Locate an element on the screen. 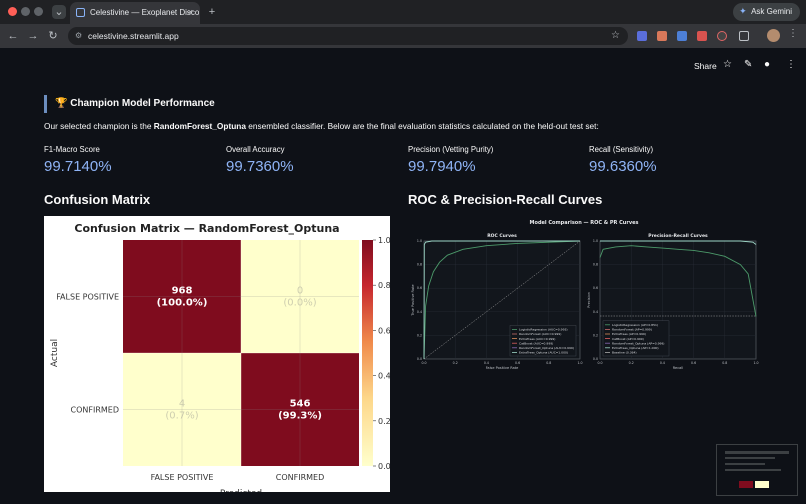 The image size is (806, 504). x-tick-label: FALSE POSITIVE is located at coordinates (182, 477).